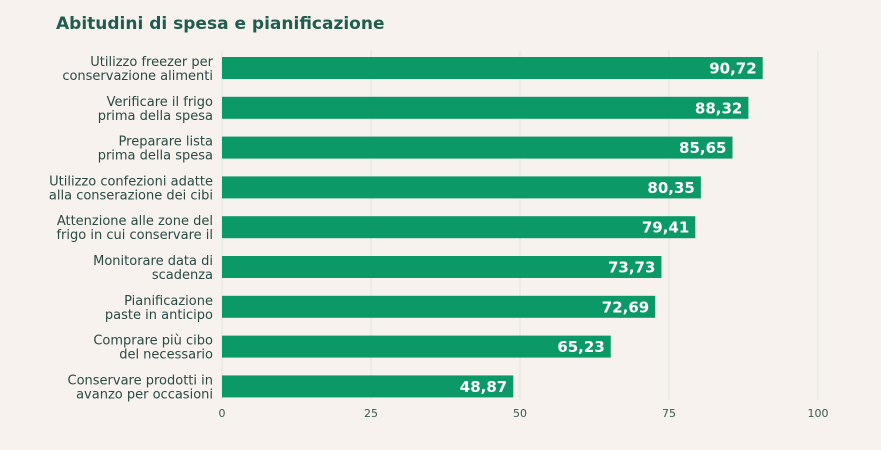 Image resolution: width=881 pixels, height=450 pixels. What do you see at coordinates (153, 268) in the screenshot?
I see `category-label: Monitorare data di scadenza` at bounding box center [153, 268].